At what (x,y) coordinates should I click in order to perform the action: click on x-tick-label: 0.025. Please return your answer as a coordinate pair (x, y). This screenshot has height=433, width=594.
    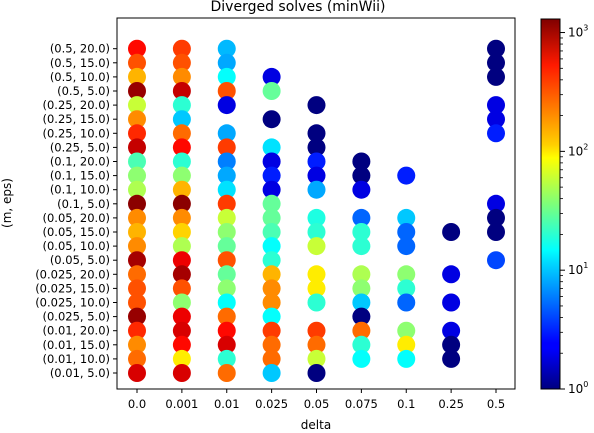
    Looking at the image, I should click on (271, 404).